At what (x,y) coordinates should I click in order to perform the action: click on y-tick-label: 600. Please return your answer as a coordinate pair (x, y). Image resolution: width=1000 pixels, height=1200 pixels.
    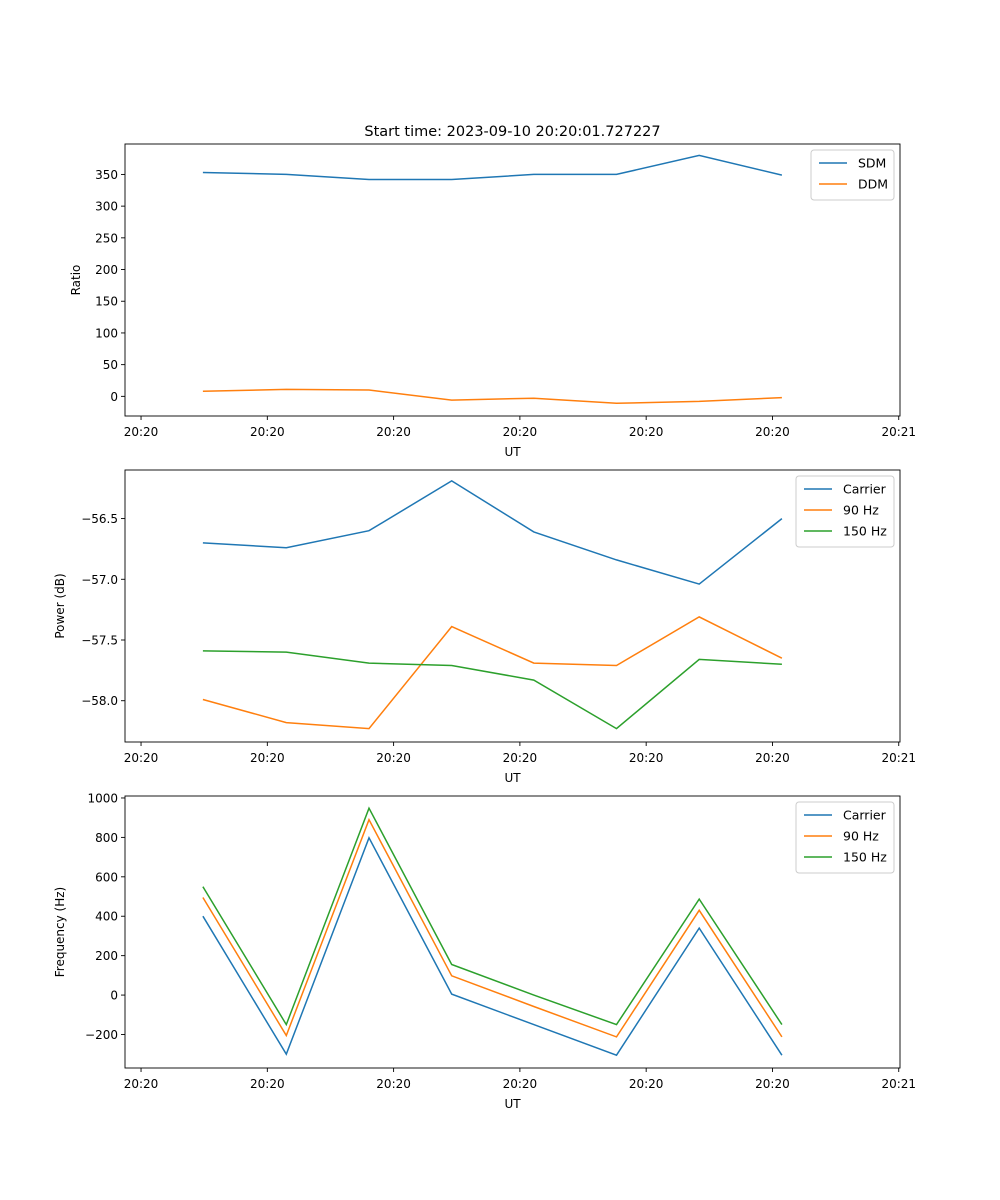
    Looking at the image, I should click on (106, 877).